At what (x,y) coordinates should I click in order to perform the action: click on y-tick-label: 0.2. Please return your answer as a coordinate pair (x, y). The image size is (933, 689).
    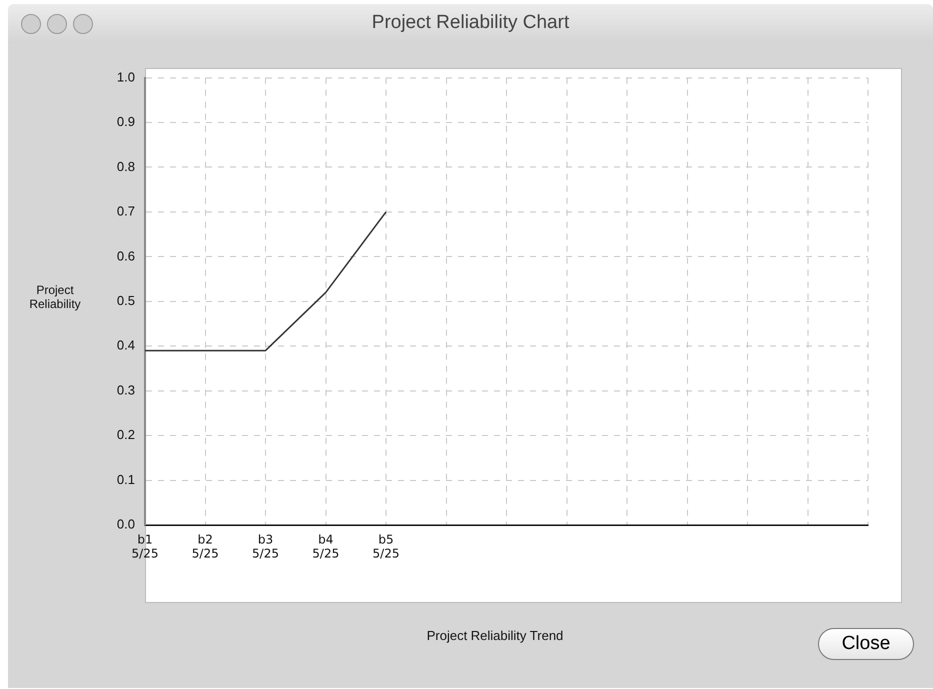
    Looking at the image, I should click on (125, 434).